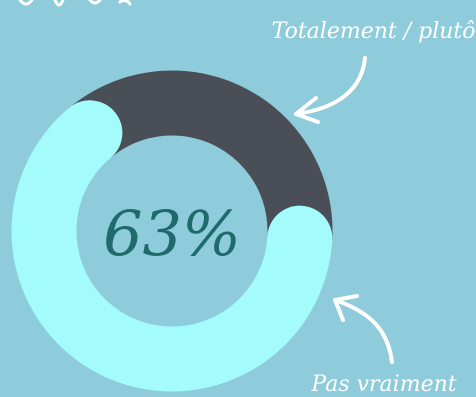 The image size is (476, 397). Describe the element at coordinates (330, 86) in the screenshot. I see `arrow-top-icon` at that location.